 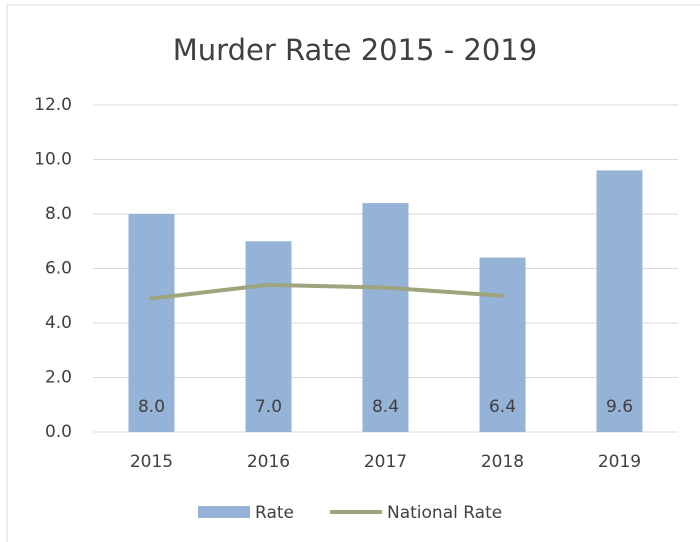 I want to click on data-label: 9.6, so click(x=619, y=407).